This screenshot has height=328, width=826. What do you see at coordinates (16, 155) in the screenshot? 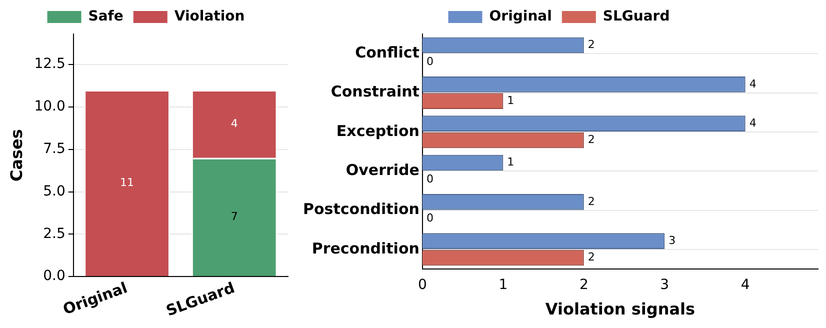
I see `y-axis-title: Cases` at bounding box center [16, 155].